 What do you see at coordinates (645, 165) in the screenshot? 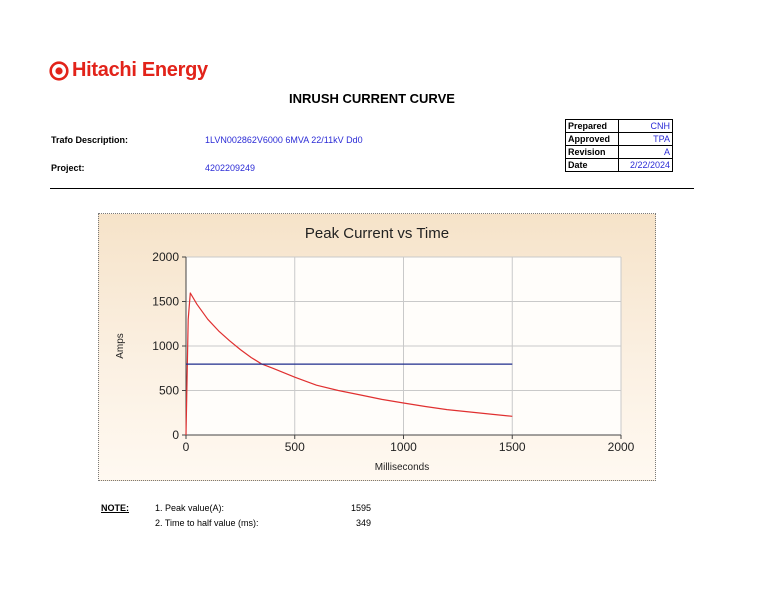
I see `approval-value: 2/22/2024` at bounding box center [645, 165].